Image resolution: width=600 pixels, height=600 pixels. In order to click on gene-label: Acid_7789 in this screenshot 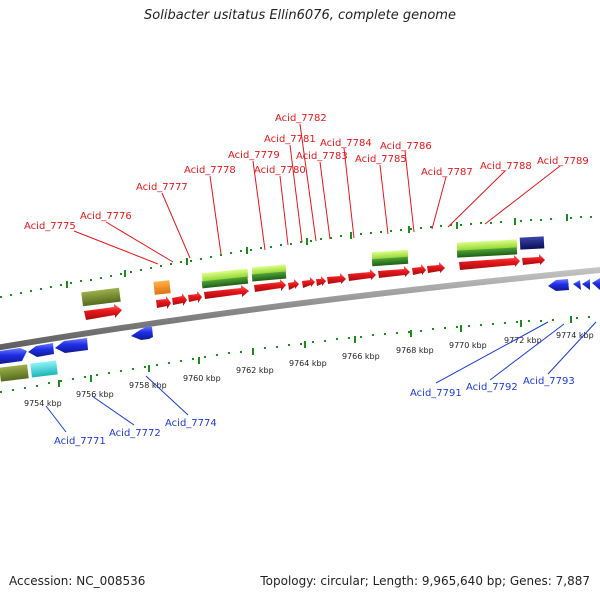, I will do `click(563, 161)`.